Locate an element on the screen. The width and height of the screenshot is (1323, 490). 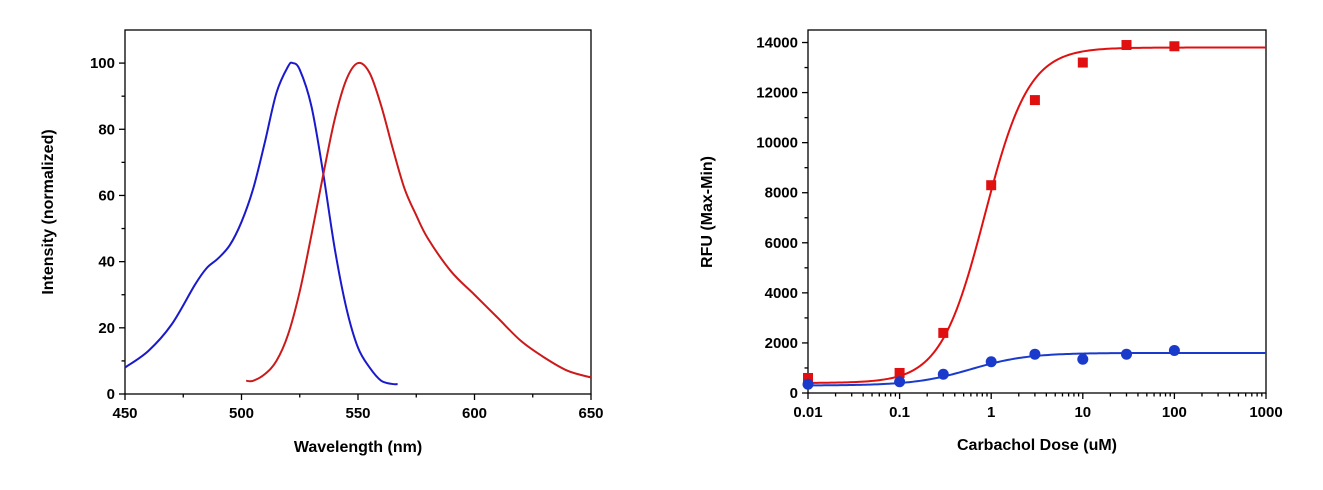
dose-y-tick-label: 0 is located at coordinates (794, 393).